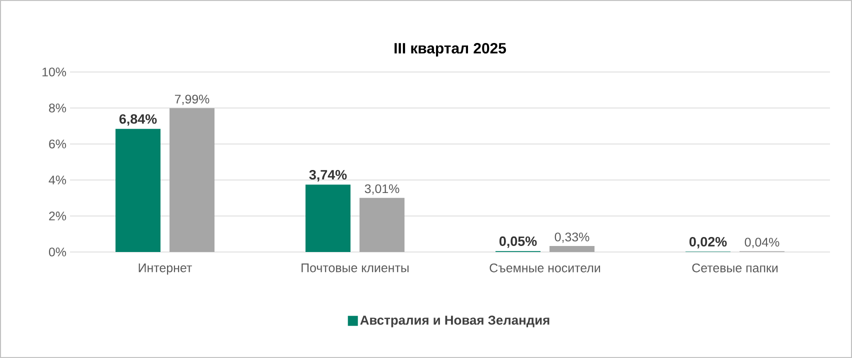  Describe the element at coordinates (455, 322) in the screenshot. I see `legend-label: Австралия и Новая Зеландия` at that location.